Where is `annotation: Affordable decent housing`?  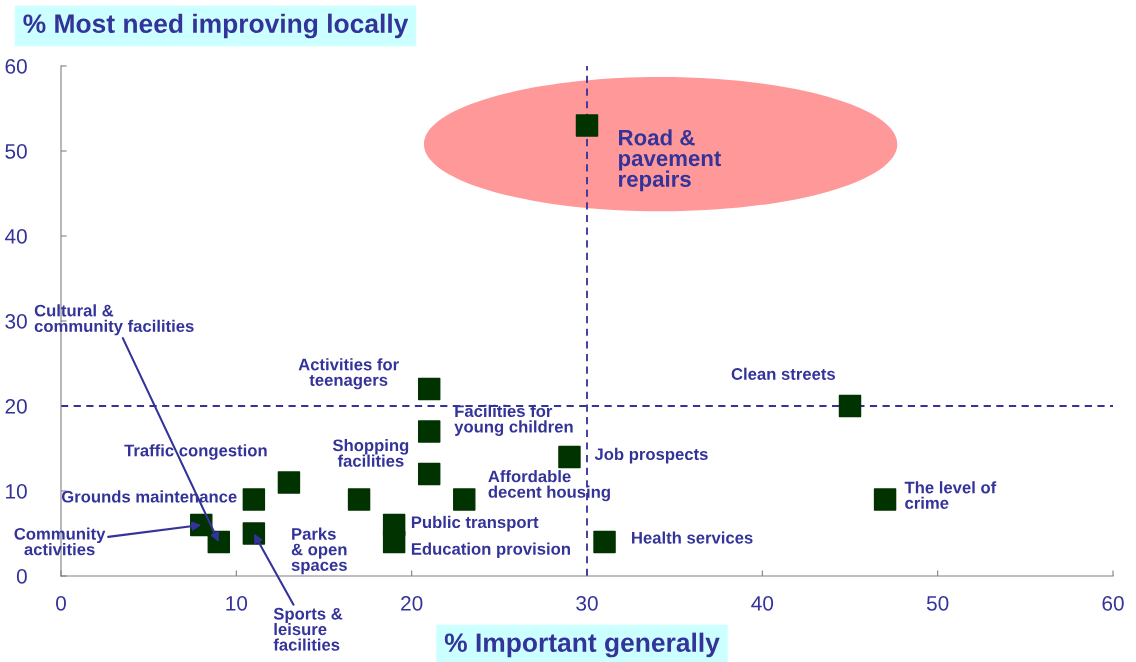
annotation: Affordable decent housing is located at coordinates (549, 486).